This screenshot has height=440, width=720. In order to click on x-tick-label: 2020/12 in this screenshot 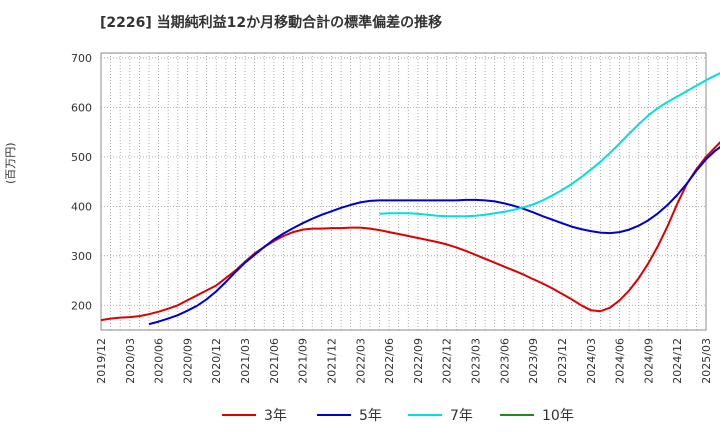, I will do `click(216, 361)`.